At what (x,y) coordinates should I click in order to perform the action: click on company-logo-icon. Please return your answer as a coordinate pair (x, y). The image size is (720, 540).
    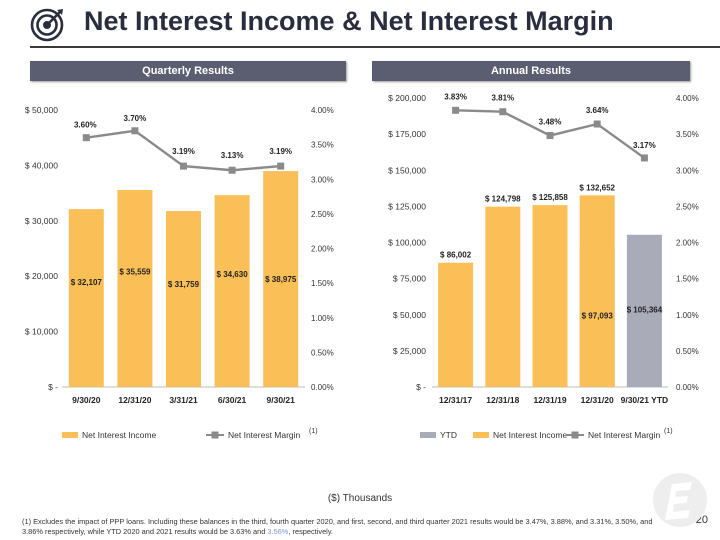
    Looking at the image, I should click on (680, 500).